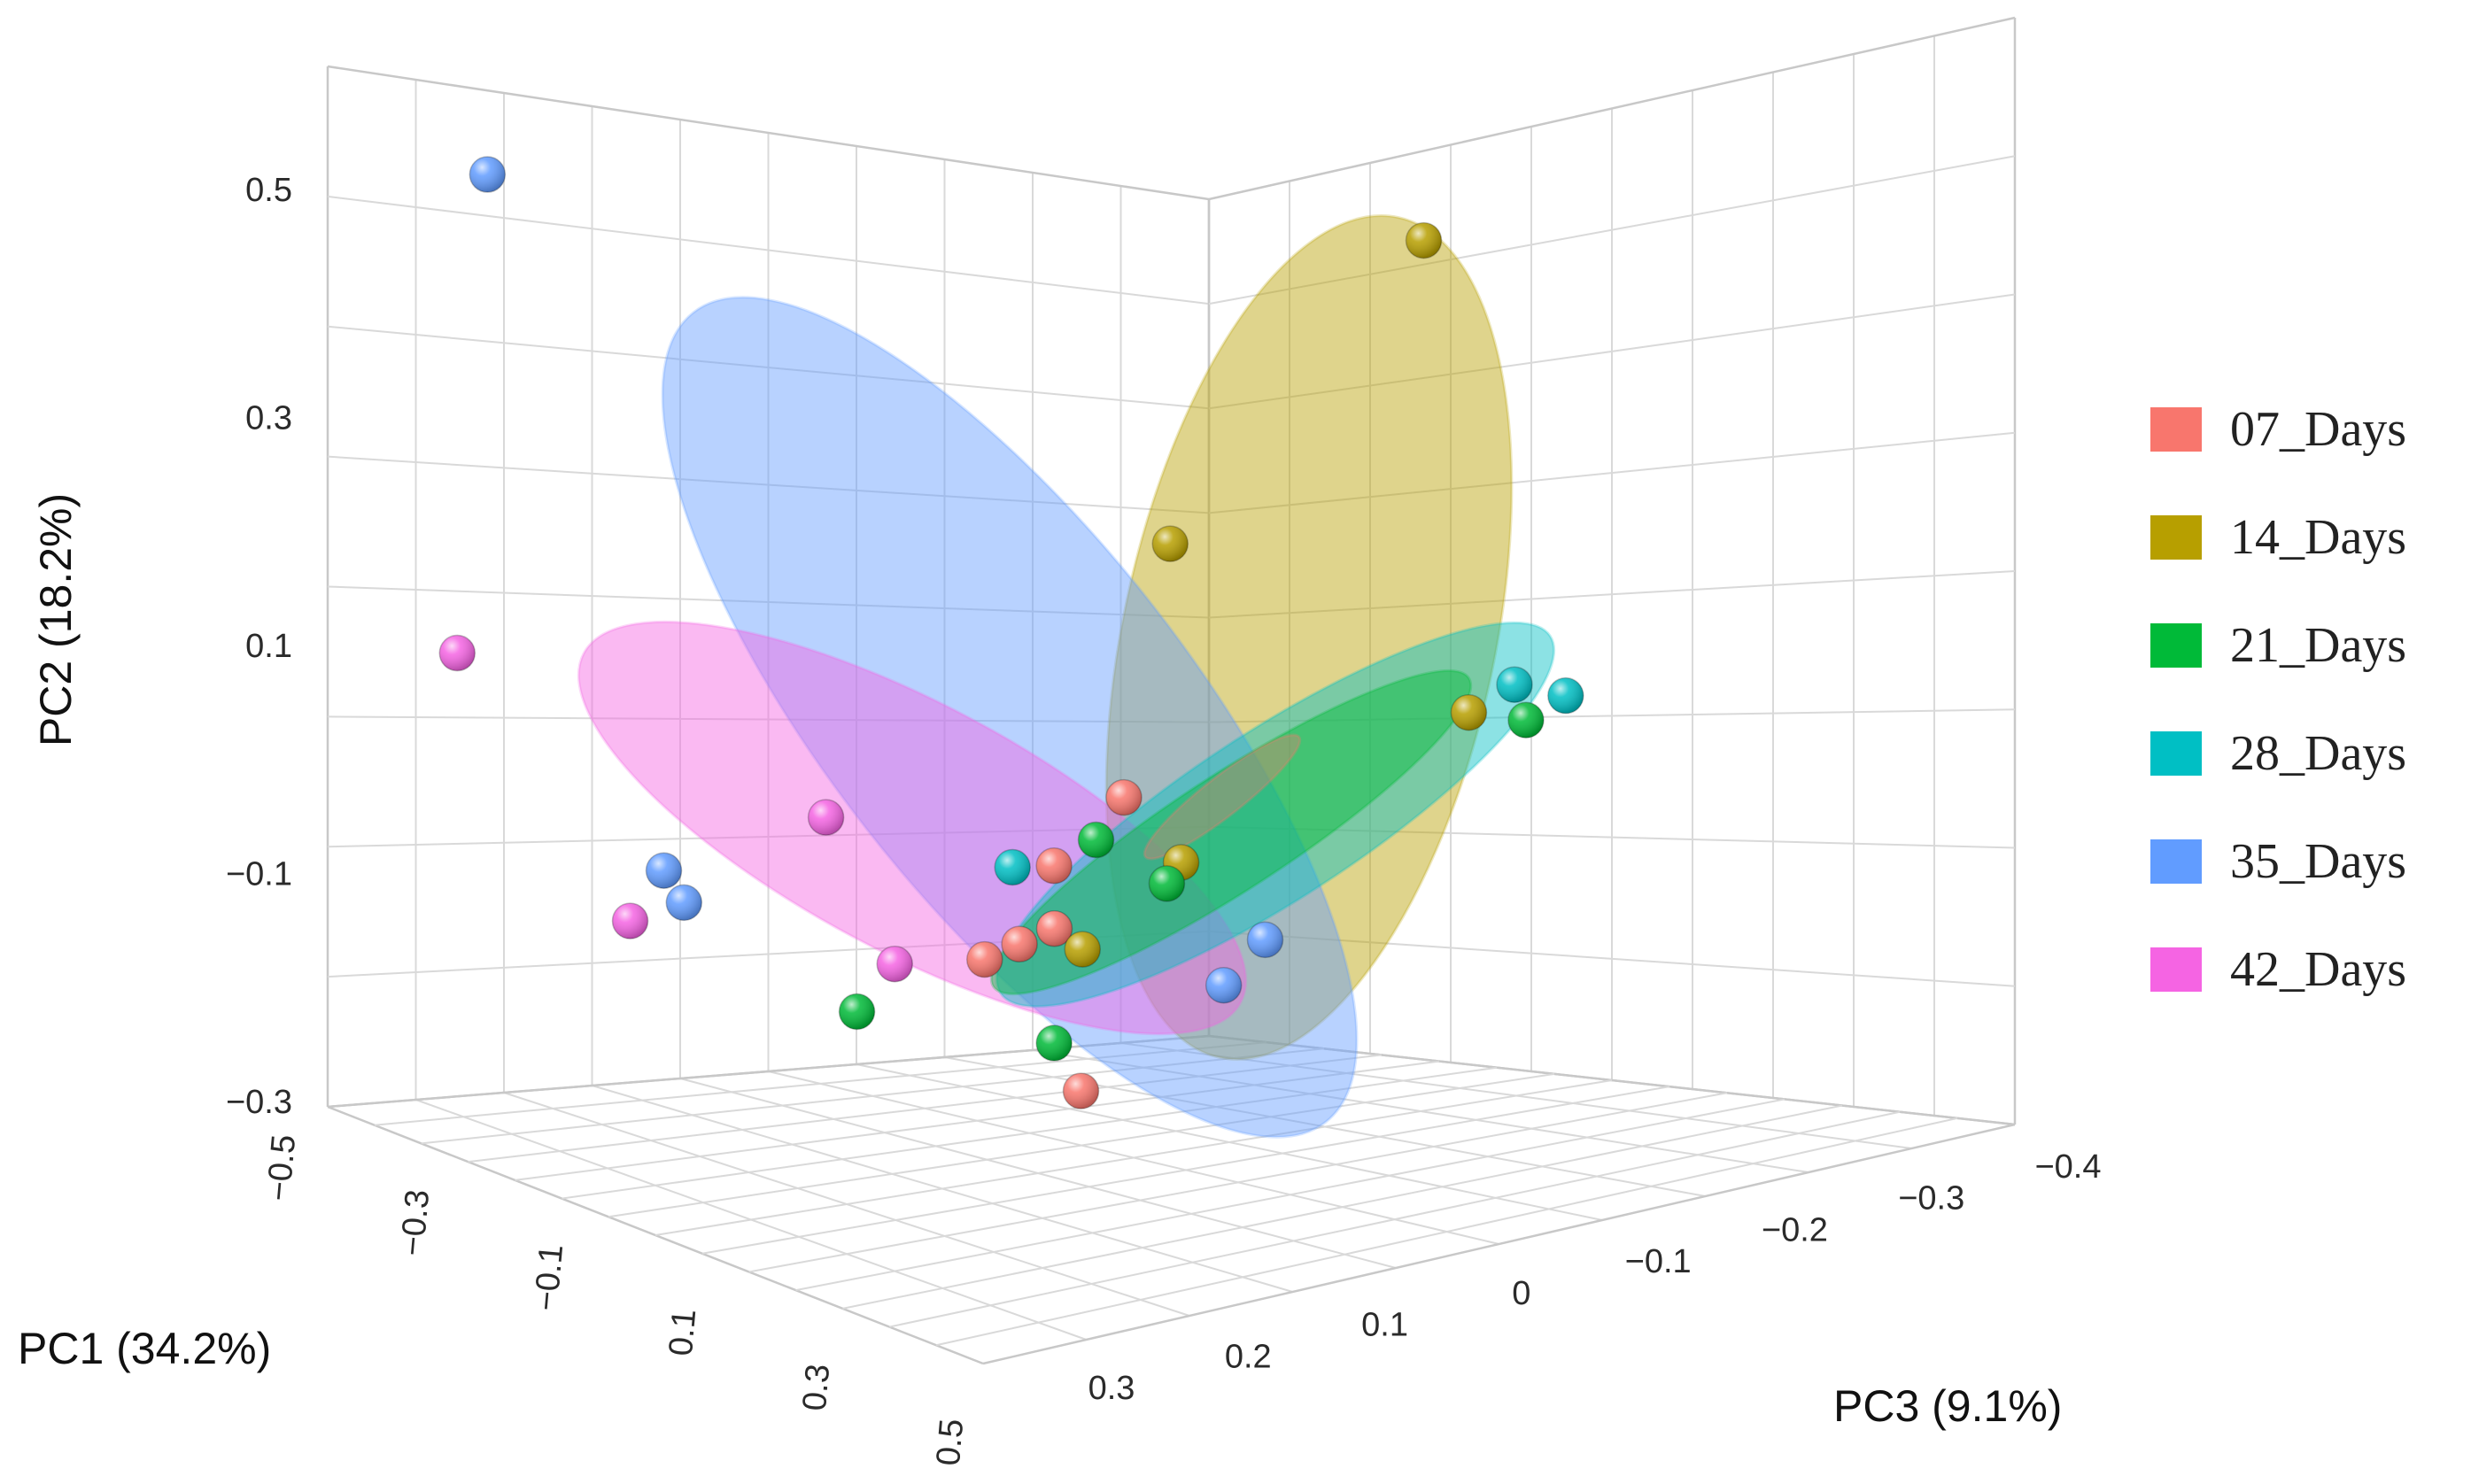  What do you see at coordinates (2318, 861) in the screenshot?
I see `legend-label: 35_Days` at bounding box center [2318, 861].